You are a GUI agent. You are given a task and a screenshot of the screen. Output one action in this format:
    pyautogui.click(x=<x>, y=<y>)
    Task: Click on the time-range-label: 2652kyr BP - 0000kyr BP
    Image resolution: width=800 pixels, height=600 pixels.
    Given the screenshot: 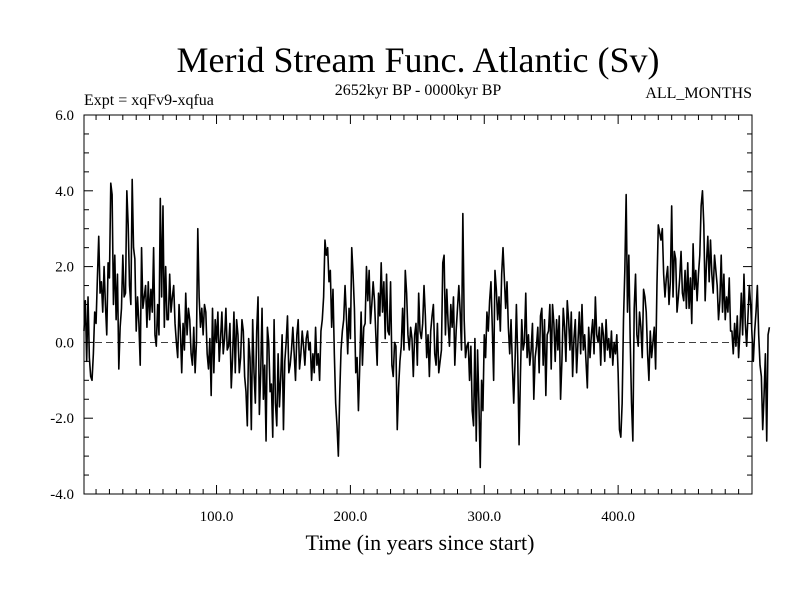 What is the action you would take?
    pyautogui.click(x=418, y=90)
    